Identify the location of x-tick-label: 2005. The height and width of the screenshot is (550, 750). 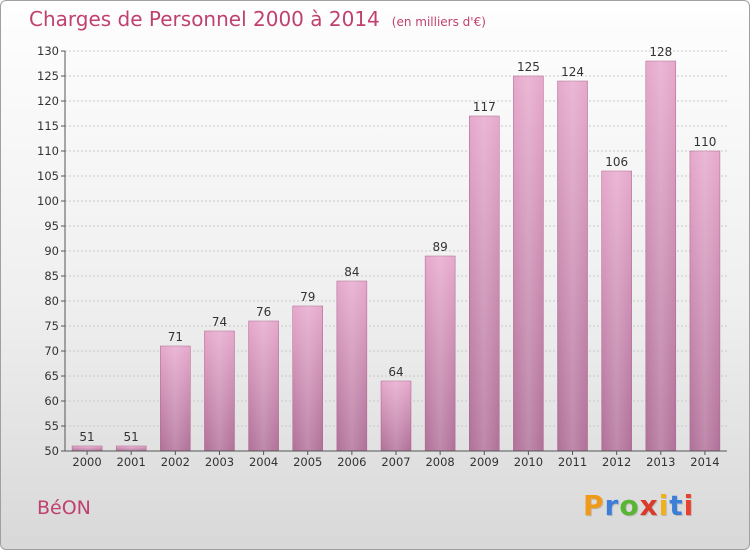
(307, 462).